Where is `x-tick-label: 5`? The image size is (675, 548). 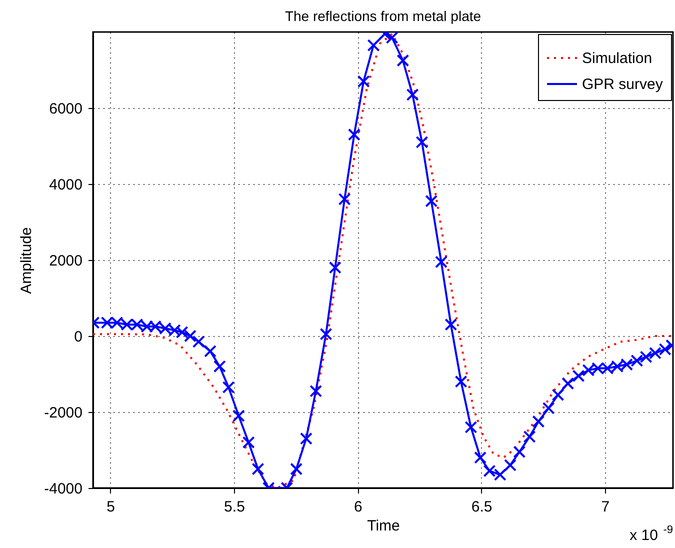 x-tick-label: 5 is located at coordinates (110, 507).